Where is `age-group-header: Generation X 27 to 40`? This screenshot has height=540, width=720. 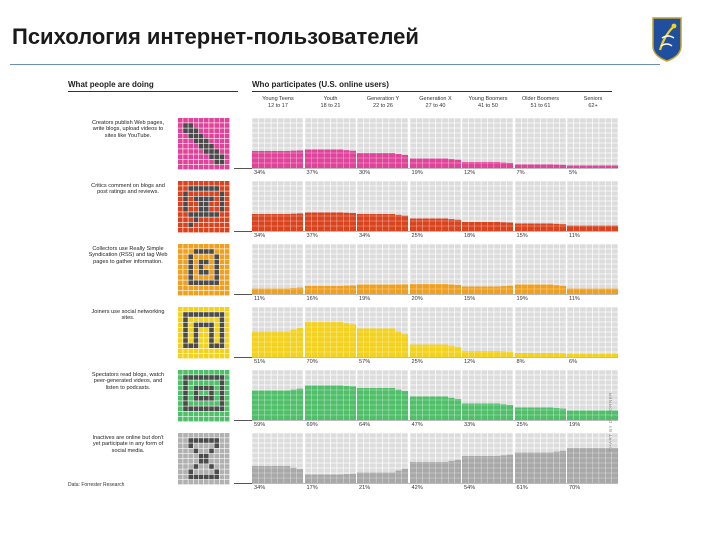 age-group-header: Generation X 27 to 40 is located at coordinates (436, 102).